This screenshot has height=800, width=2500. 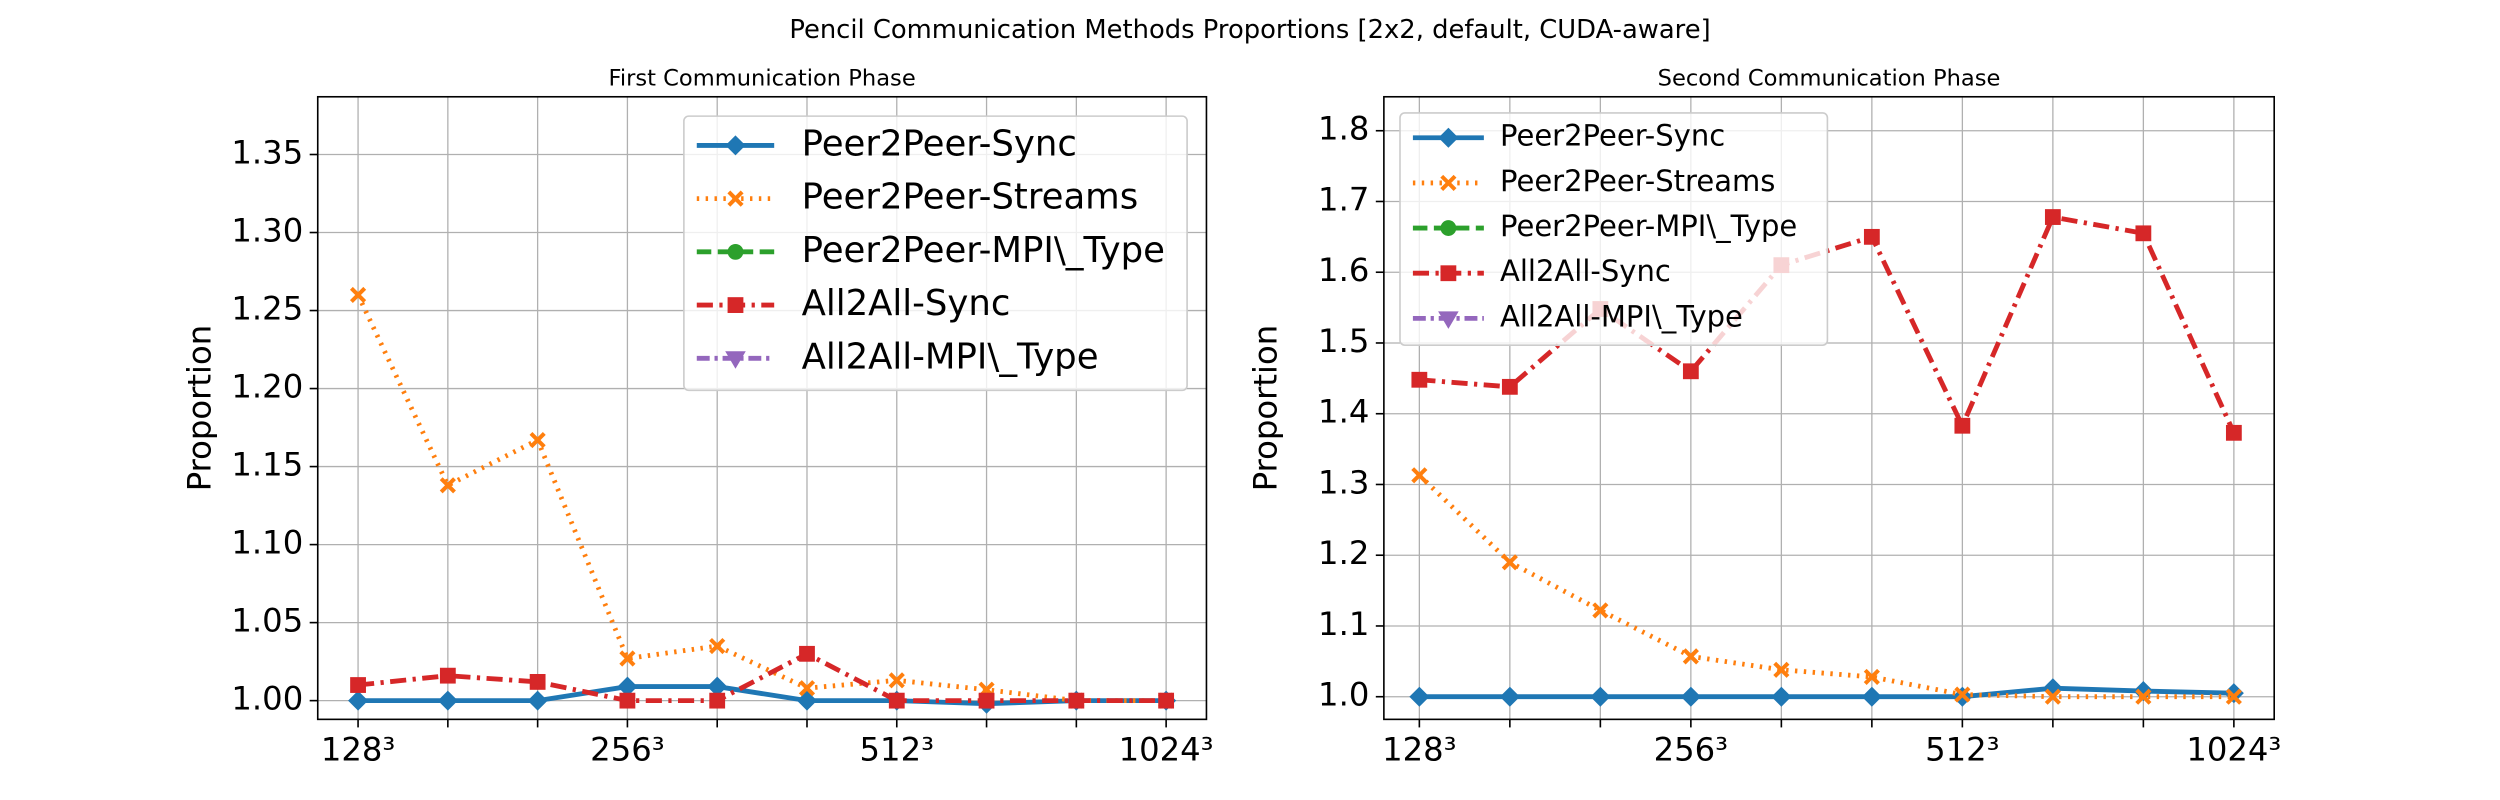 I want to click on y-tick-label: 1.15, so click(x=267, y=465).